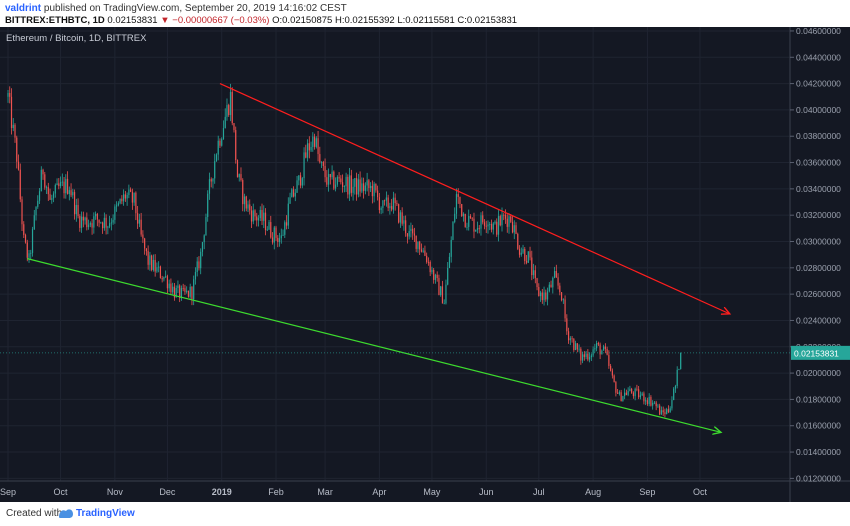 Image resolution: width=850 pixels, height=526 pixels. I want to click on last-value: 0.02153831, so click(132, 20).